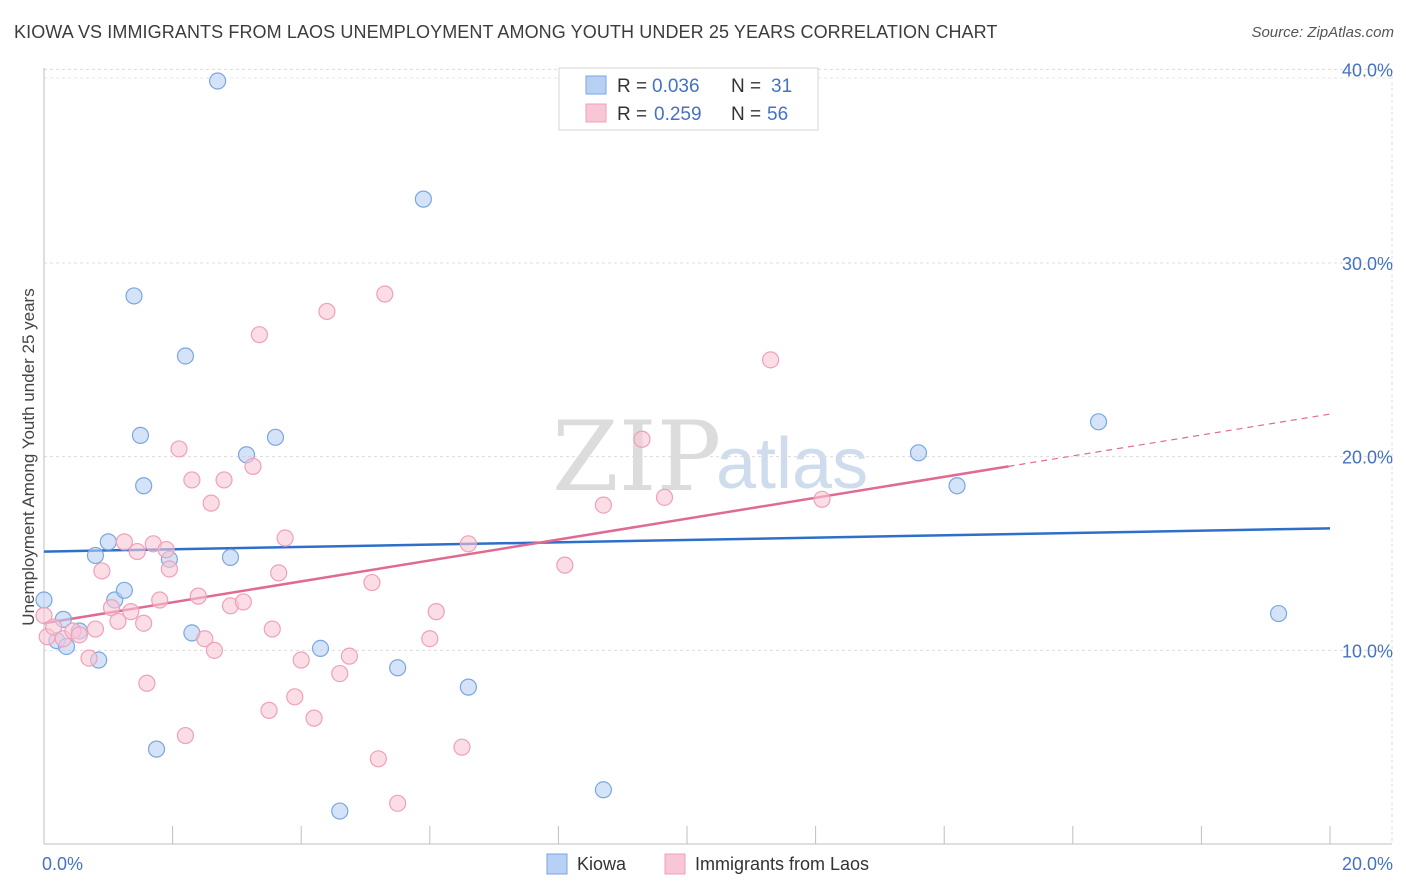 The image size is (1406, 892). I want to click on watermark-atlas: atlas, so click(792, 464).